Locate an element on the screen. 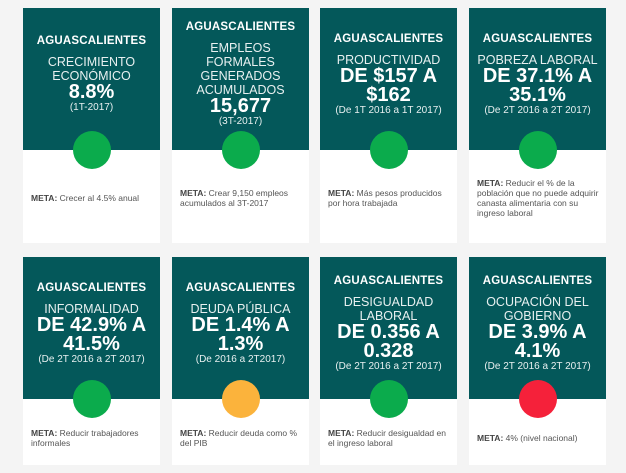  indicator-label: CRECIMIENTO ECONÓMICO is located at coordinates (91, 69).